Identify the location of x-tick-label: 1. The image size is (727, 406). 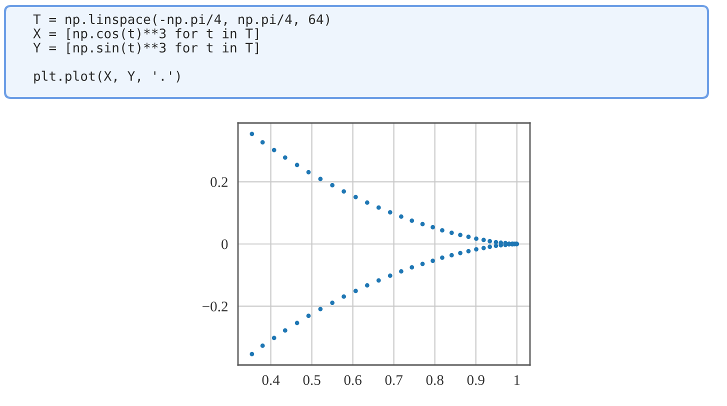
(517, 380).